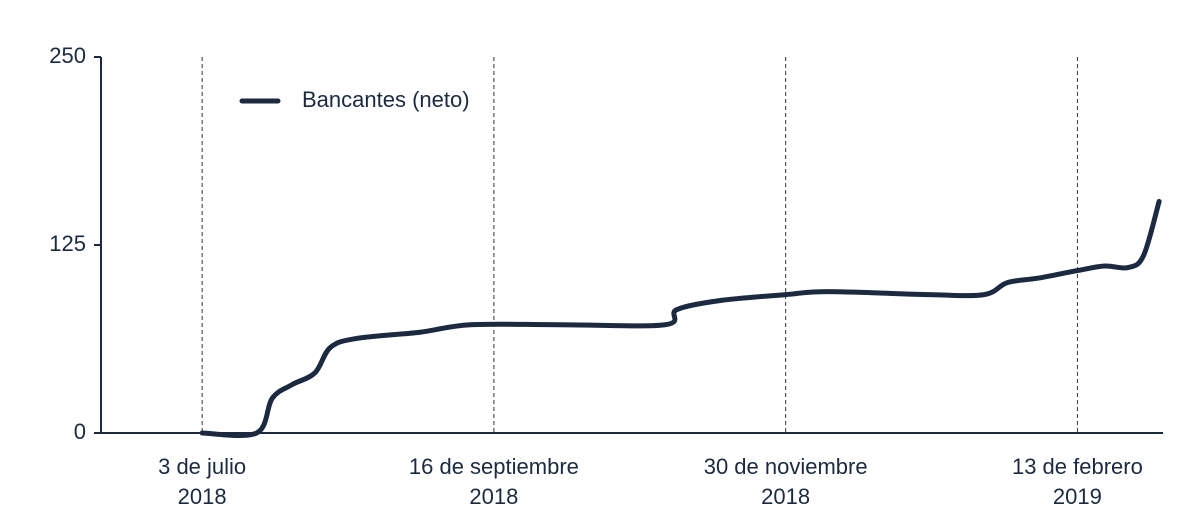 The image size is (1200, 532). What do you see at coordinates (1077, 481) in the screenshot?
I see `x-tick-label: 13 de febrero 2019` at bounding box center [1077, 481].